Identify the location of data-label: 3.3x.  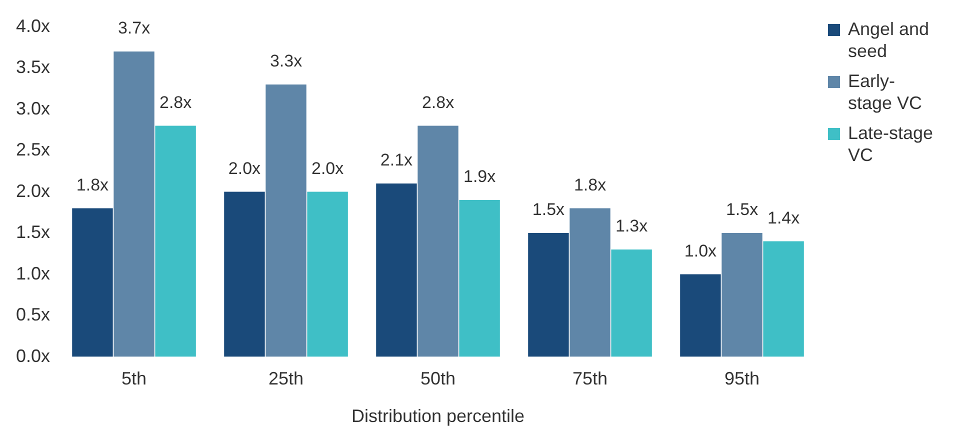
(286, 61).